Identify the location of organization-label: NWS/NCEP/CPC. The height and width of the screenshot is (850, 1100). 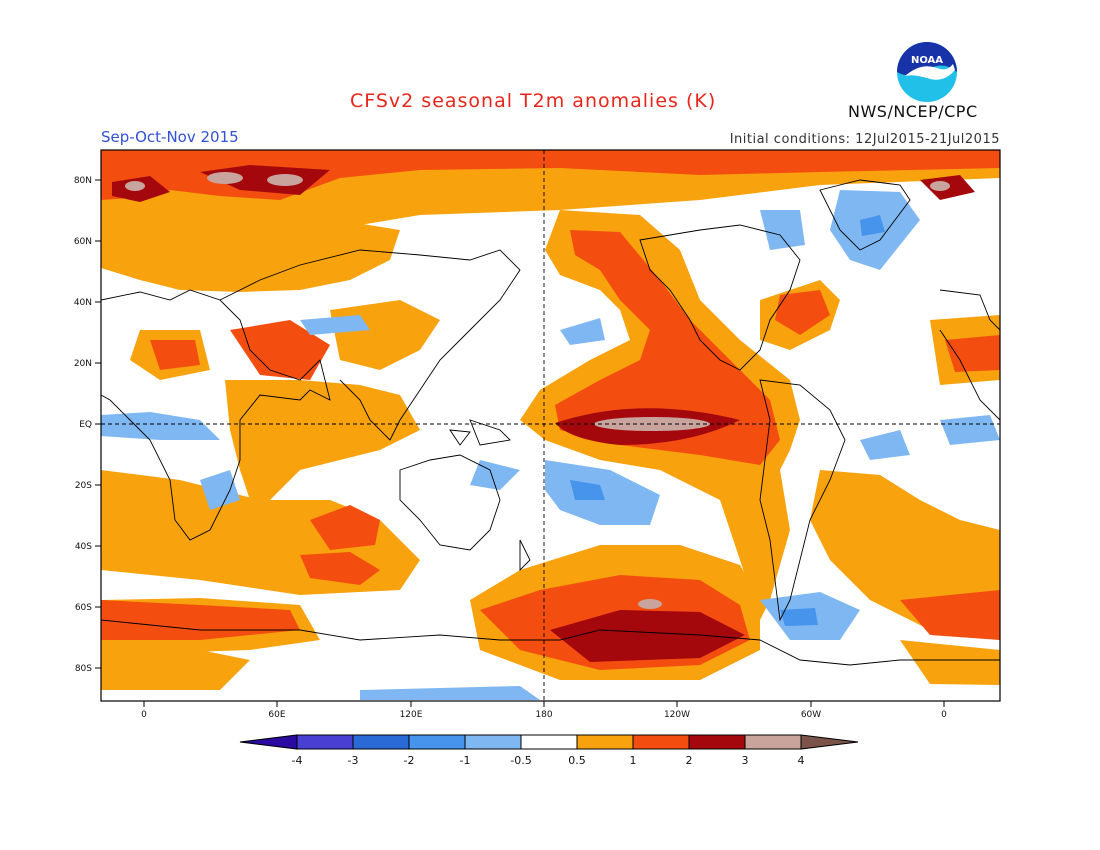
(913, 111).